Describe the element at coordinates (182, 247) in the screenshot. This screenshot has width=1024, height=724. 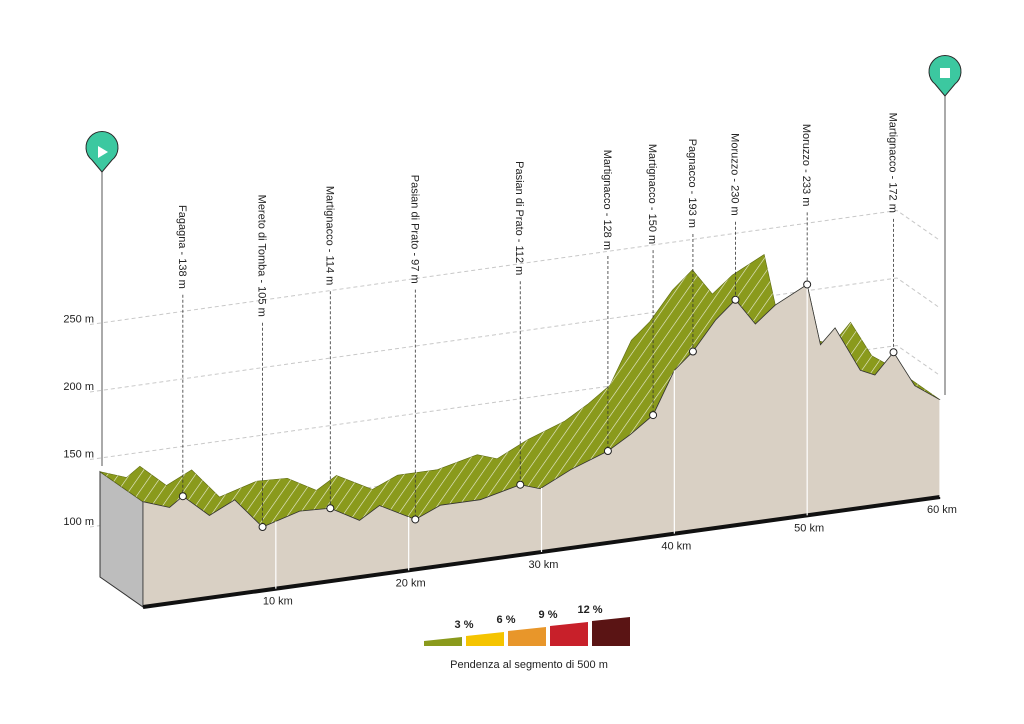
I see `waypoint-label: Fagagna - 138 m` at that location.